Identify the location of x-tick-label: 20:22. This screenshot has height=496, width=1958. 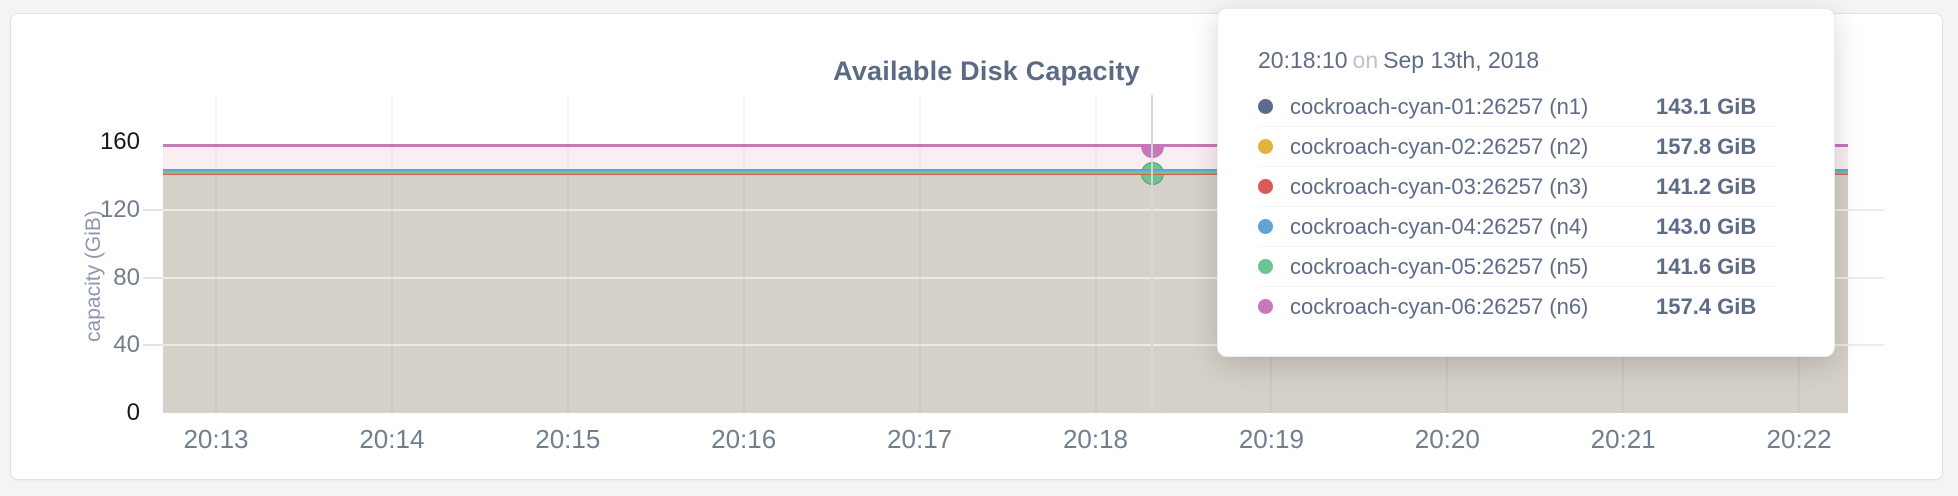
(1799, 439).